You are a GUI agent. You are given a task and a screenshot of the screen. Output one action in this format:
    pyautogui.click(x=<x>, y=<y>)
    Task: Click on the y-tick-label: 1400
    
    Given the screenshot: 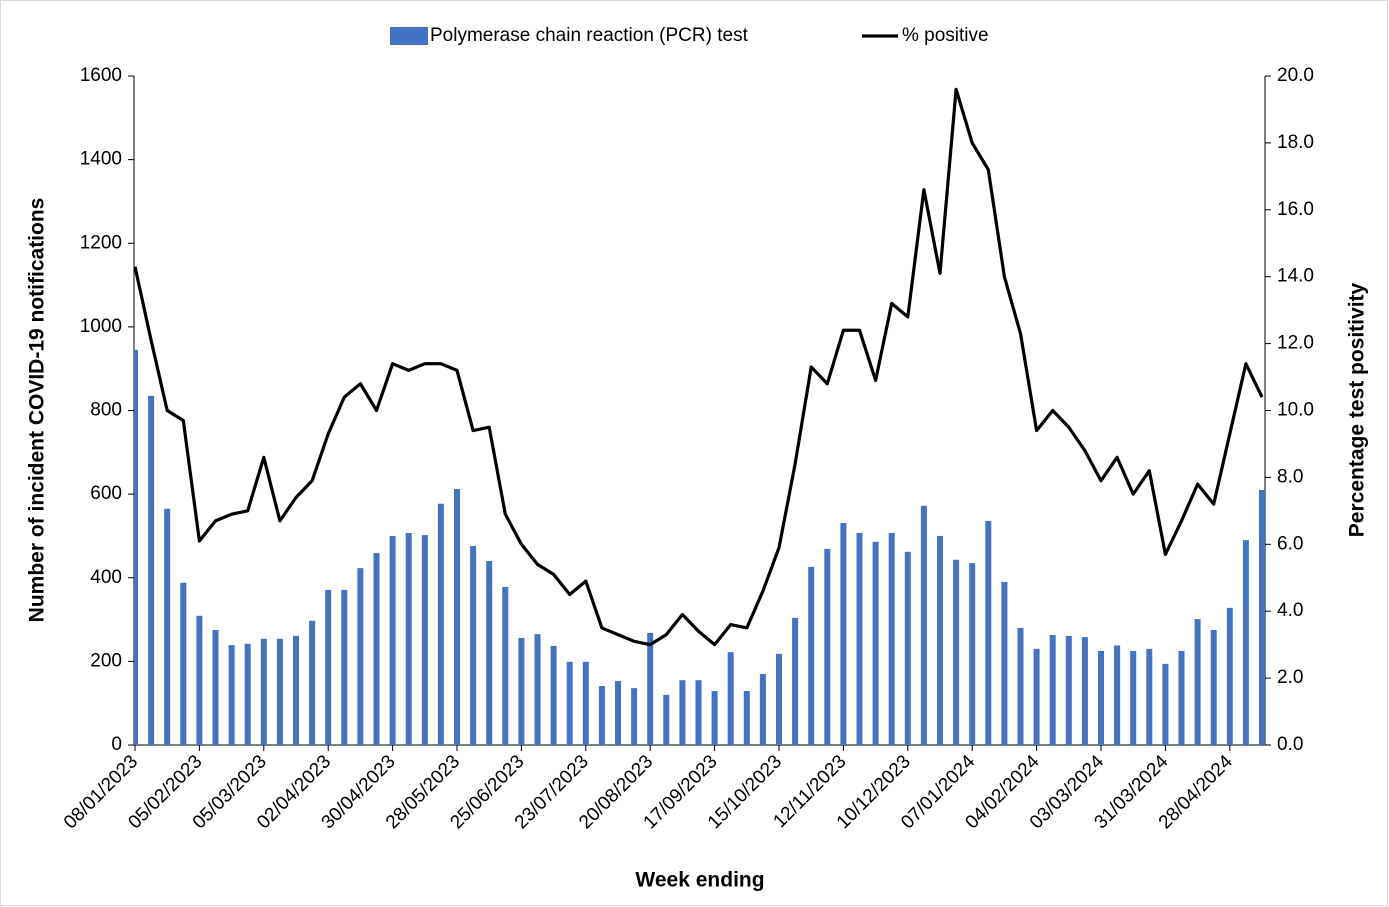 What is the action you would take?
    pyautogui.click(x=101, y=159)
    